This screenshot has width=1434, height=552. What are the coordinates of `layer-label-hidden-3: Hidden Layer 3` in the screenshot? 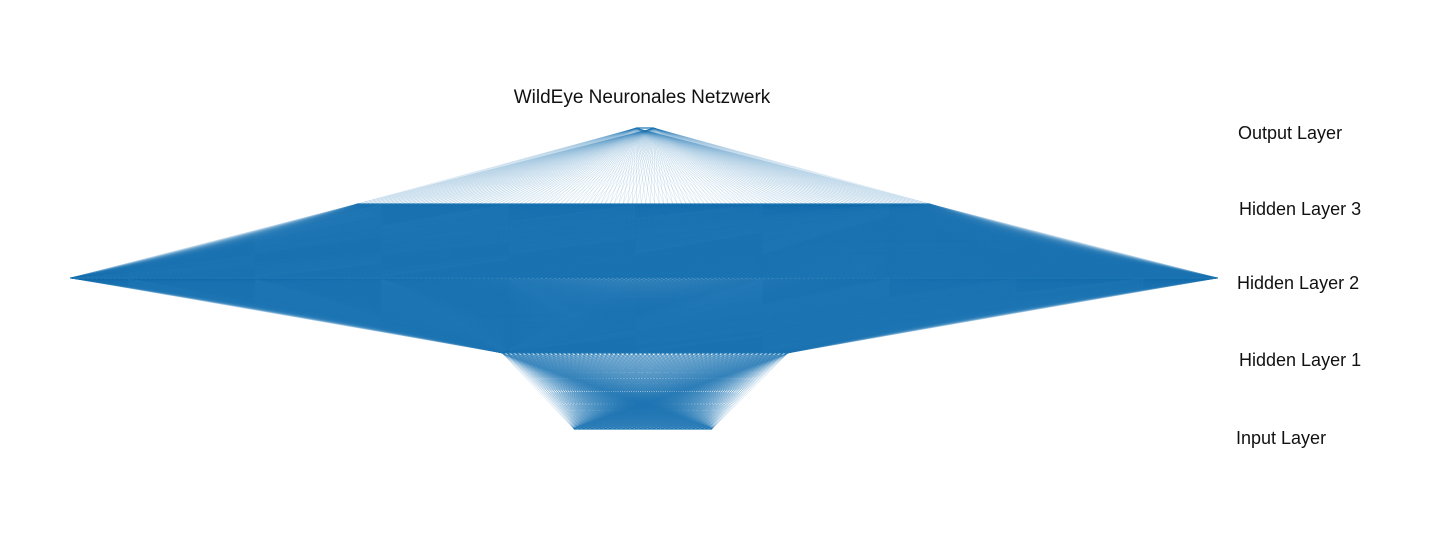 It's located at (1300, 209).